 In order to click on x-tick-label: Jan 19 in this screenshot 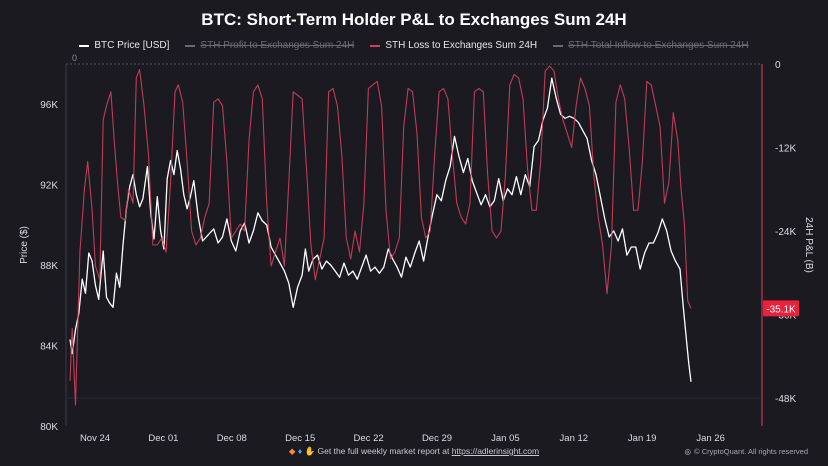, I will do `click(642, 438)`.